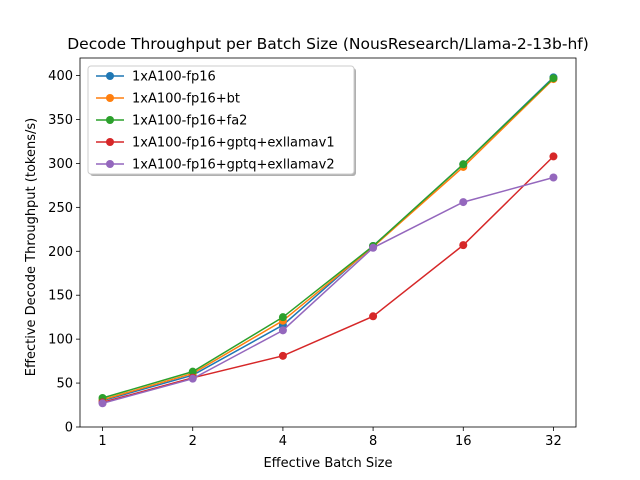  I want to click on y-tick-label: 50, so click(64, 384).